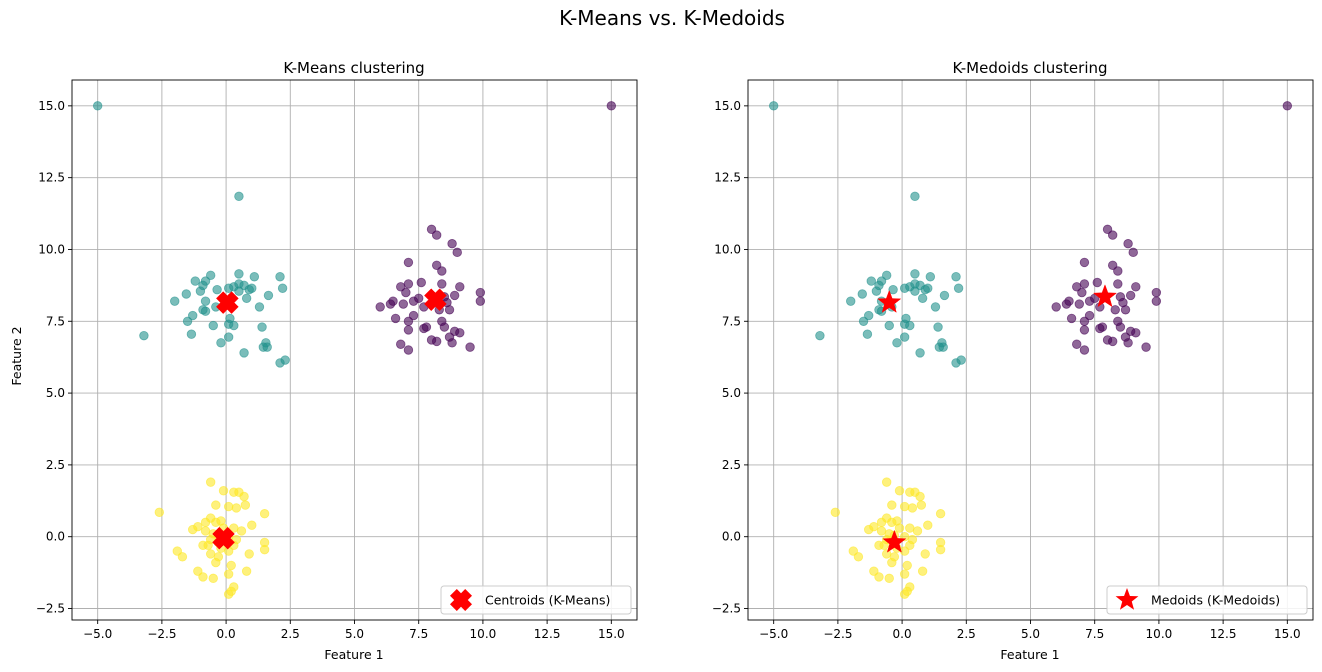 This screenshot has width=1322, height=672. I want to click on figure-suptitle: K-Means vs. K-Medoids, so click(672, 18).